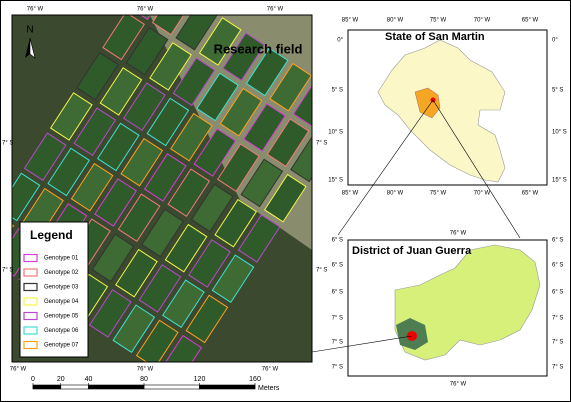 This screenshot has width=571, height=402. I want to click on legend-label: Genotype 06, so click(61, 331).